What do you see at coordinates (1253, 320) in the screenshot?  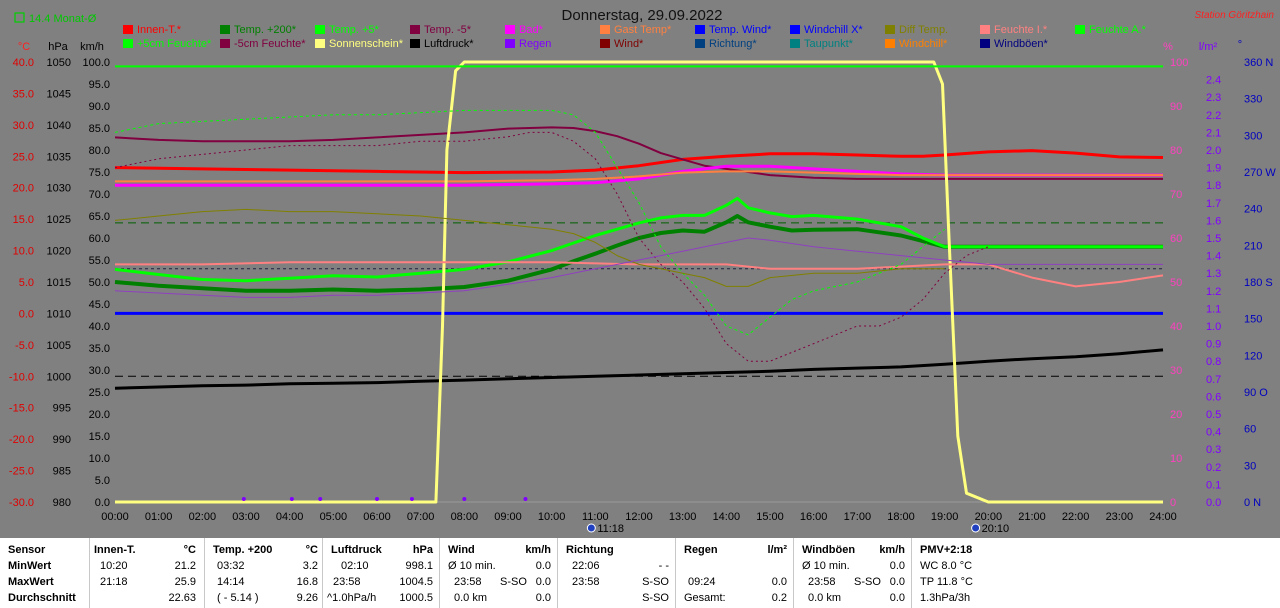 I see `direction-tick-7: 150` at bounding box center [1253, 320].